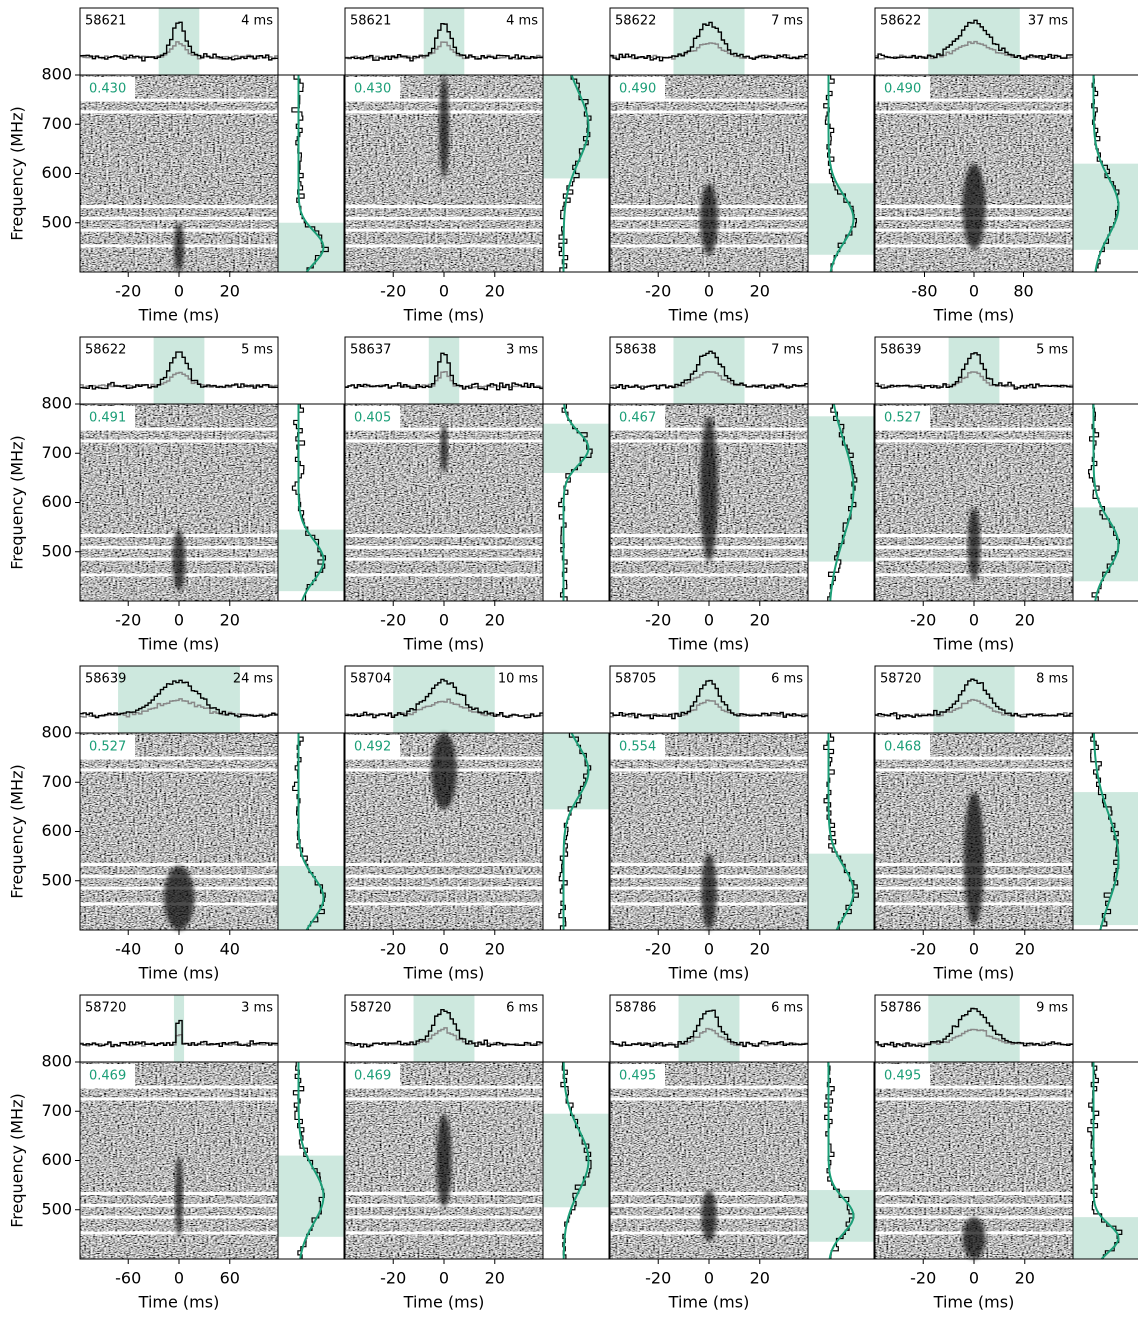 Image resolution: width=1138 pixels, height=1317 pixels. Describe the element at coordinates (253, 679) in the screenshot. I see `width-label: 24 ms` at that location.